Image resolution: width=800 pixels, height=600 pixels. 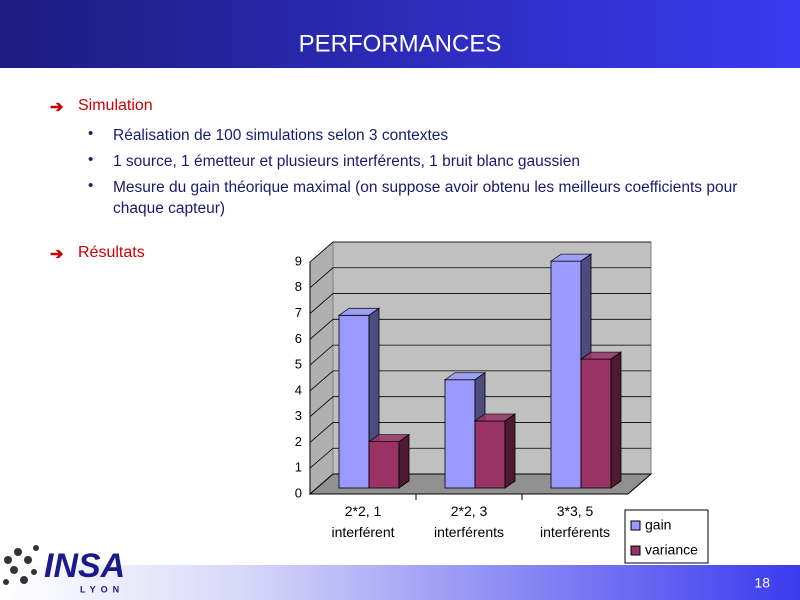 What do you see at coordinates (111, 252) in the screenshot?
I see `bullet: Résultats` at bounding box center [111, 252].